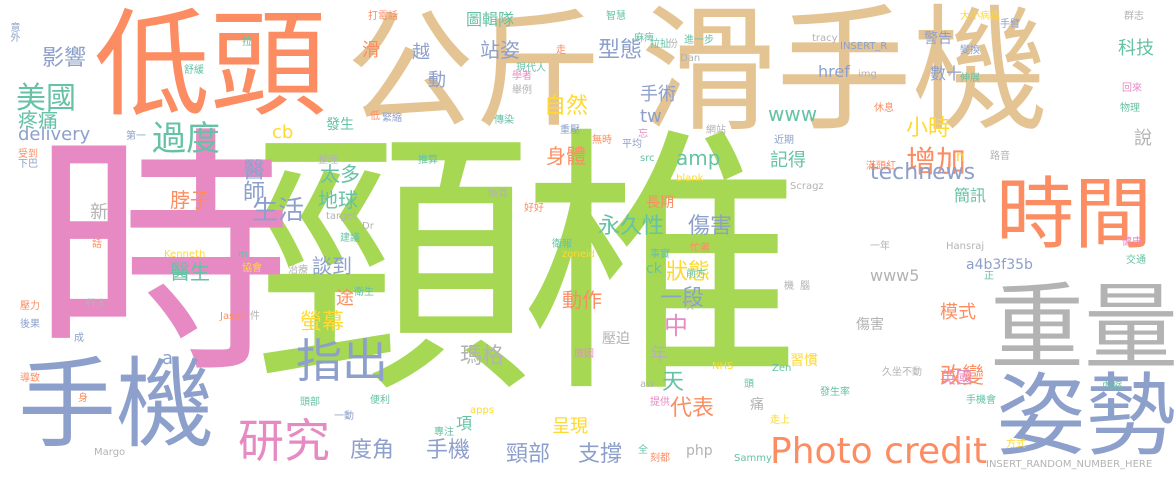 The height and width of the screenshot is (482, 1175). I want to click on word-pressure: 壓力, so click(30, 306).